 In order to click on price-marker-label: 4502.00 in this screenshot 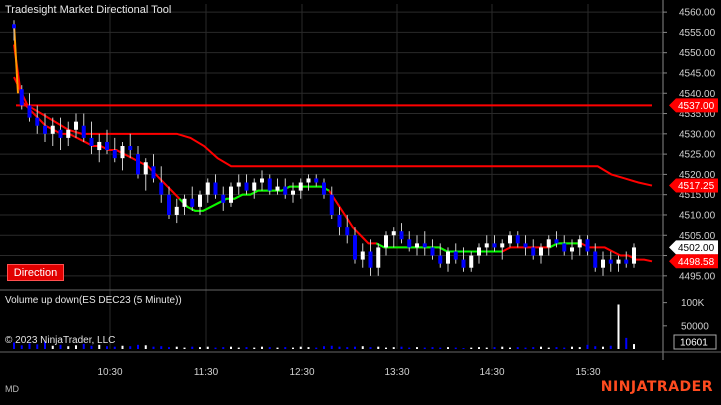, I will do `click(696, 248)`.